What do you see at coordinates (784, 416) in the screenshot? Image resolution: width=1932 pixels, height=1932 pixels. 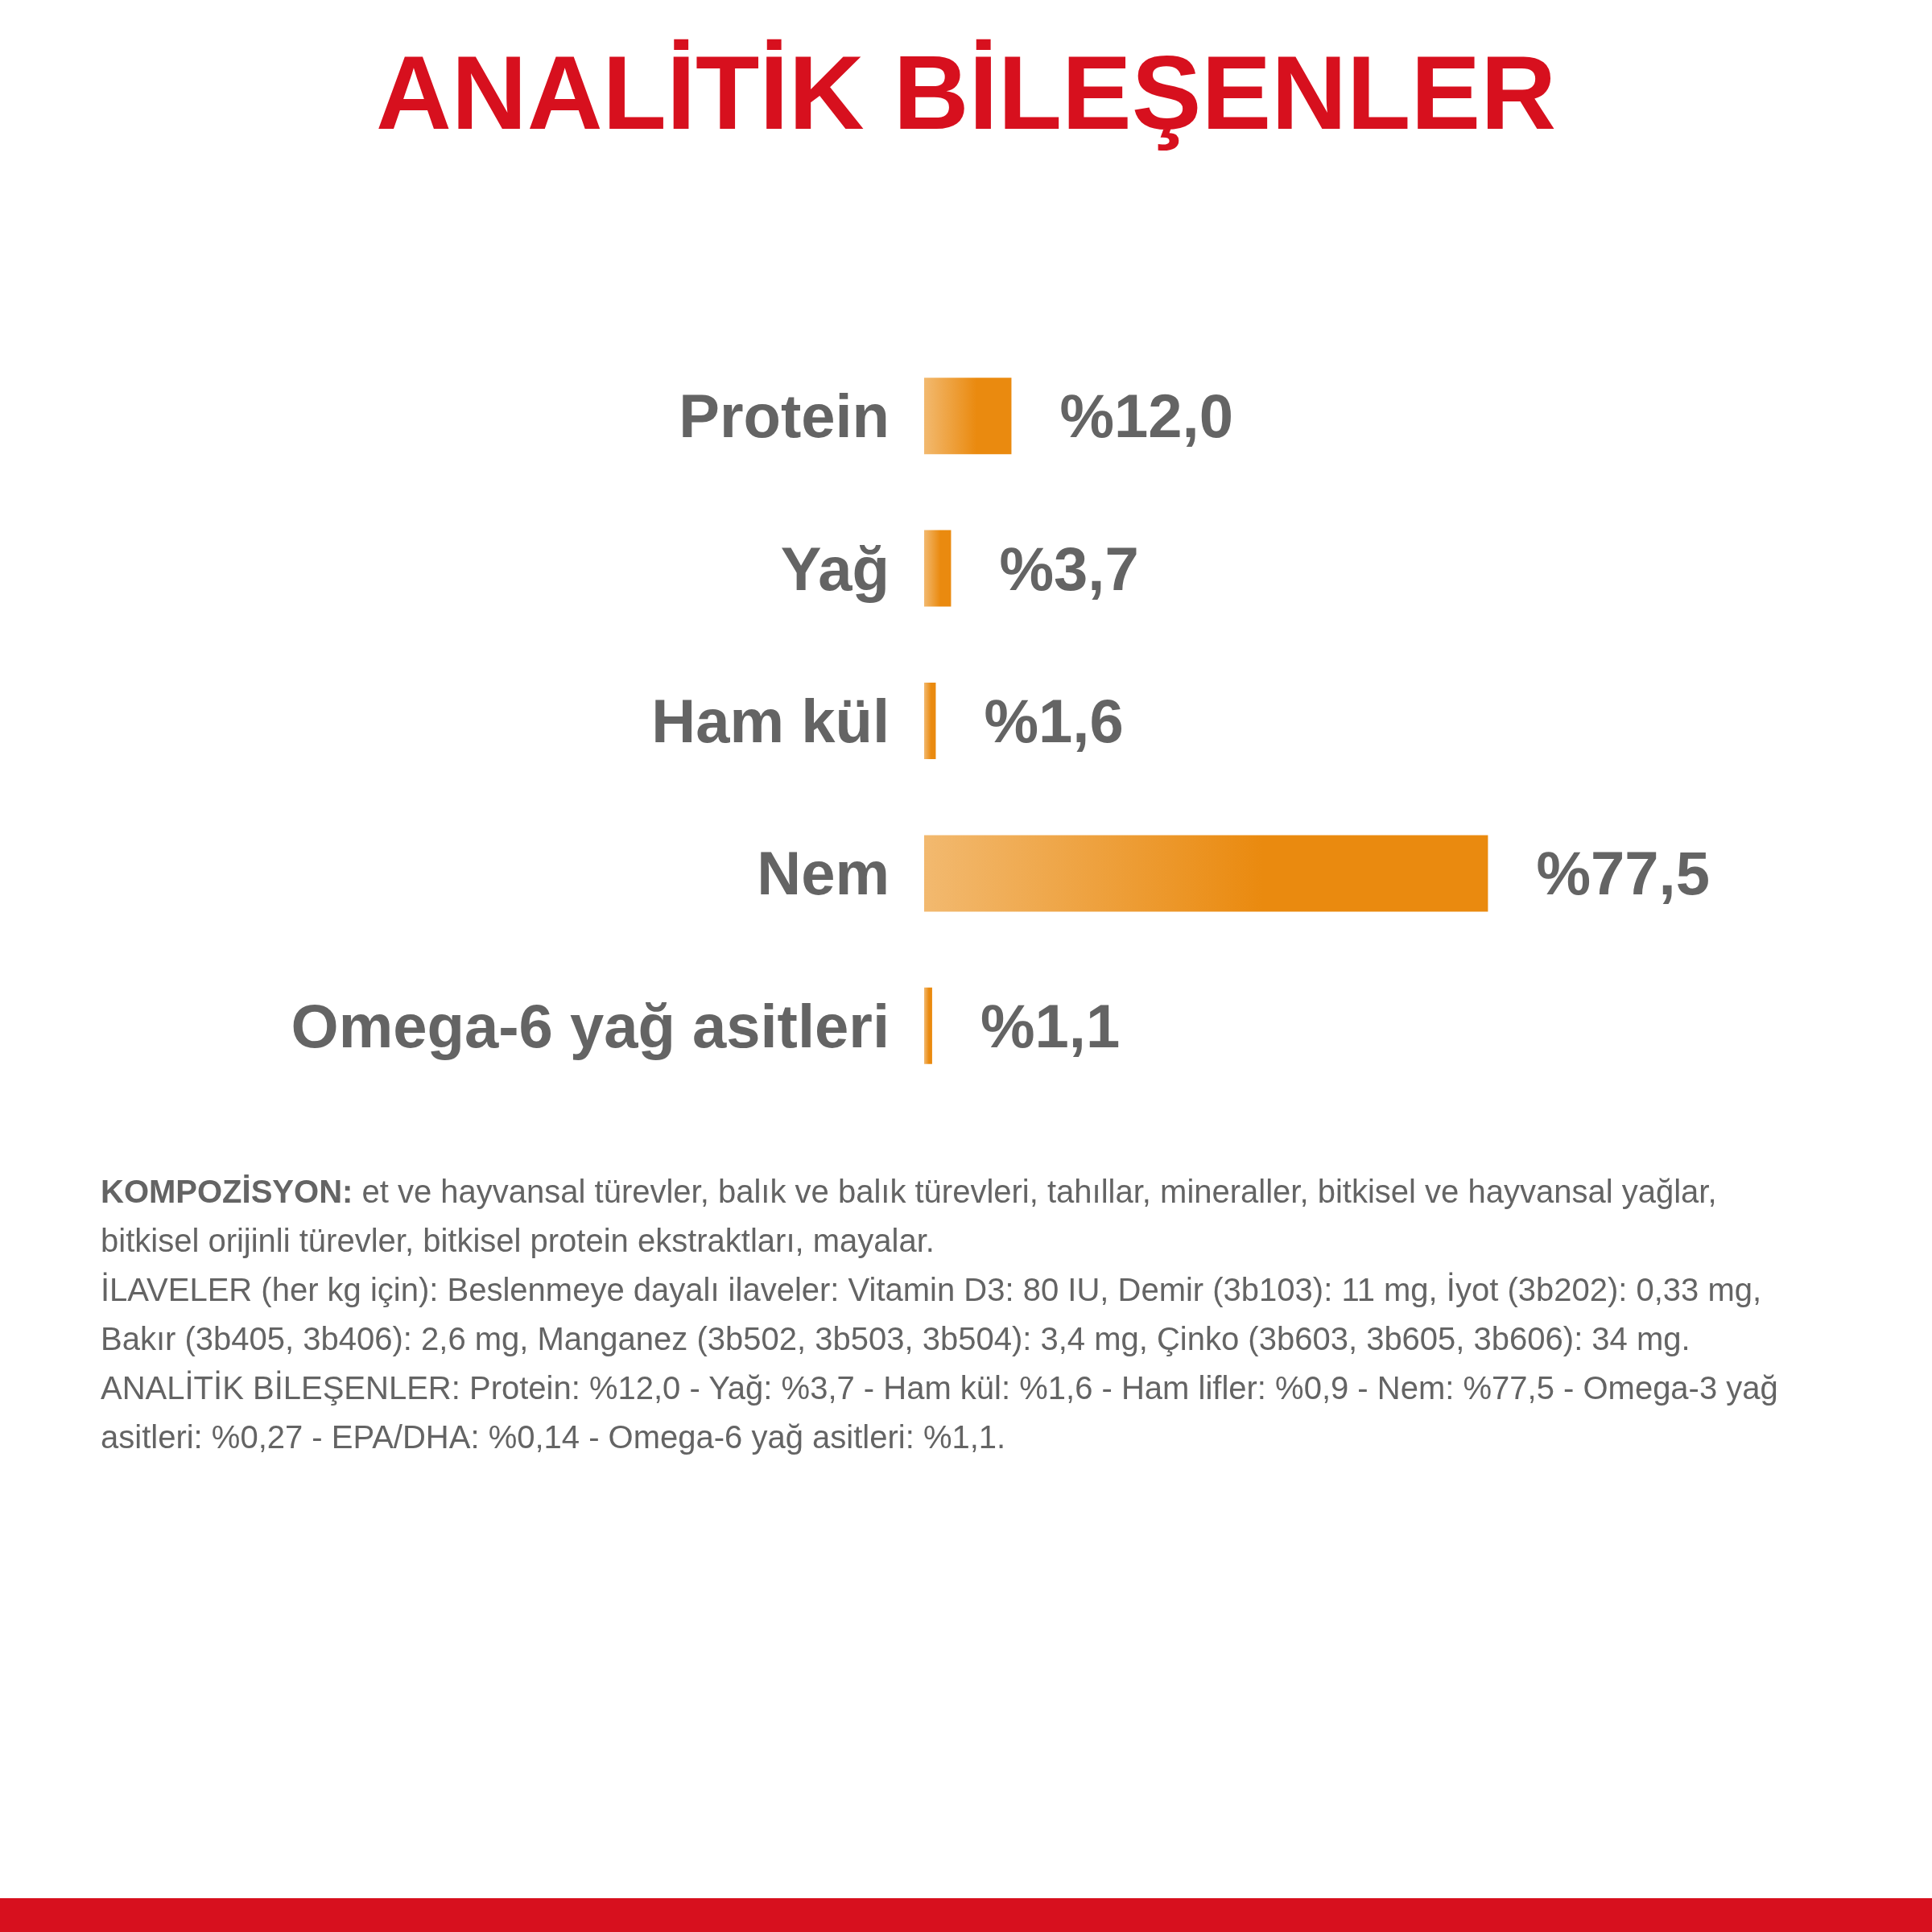 I see `y-tick-label: Protein` at bounding box center [784, 416].